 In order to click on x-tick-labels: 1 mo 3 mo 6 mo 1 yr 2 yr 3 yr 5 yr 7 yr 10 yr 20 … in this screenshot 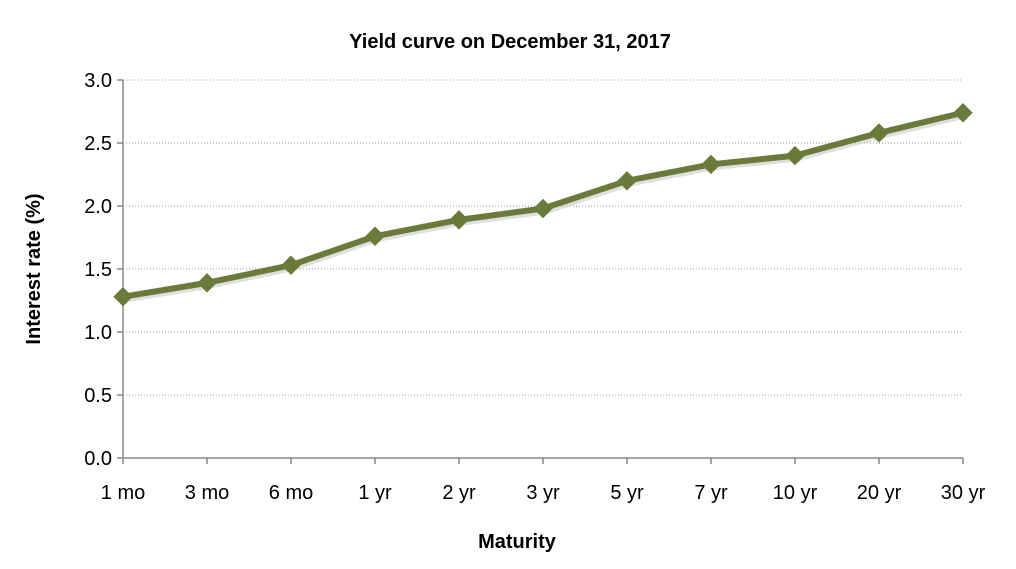, I will do `click(543, 493)`.